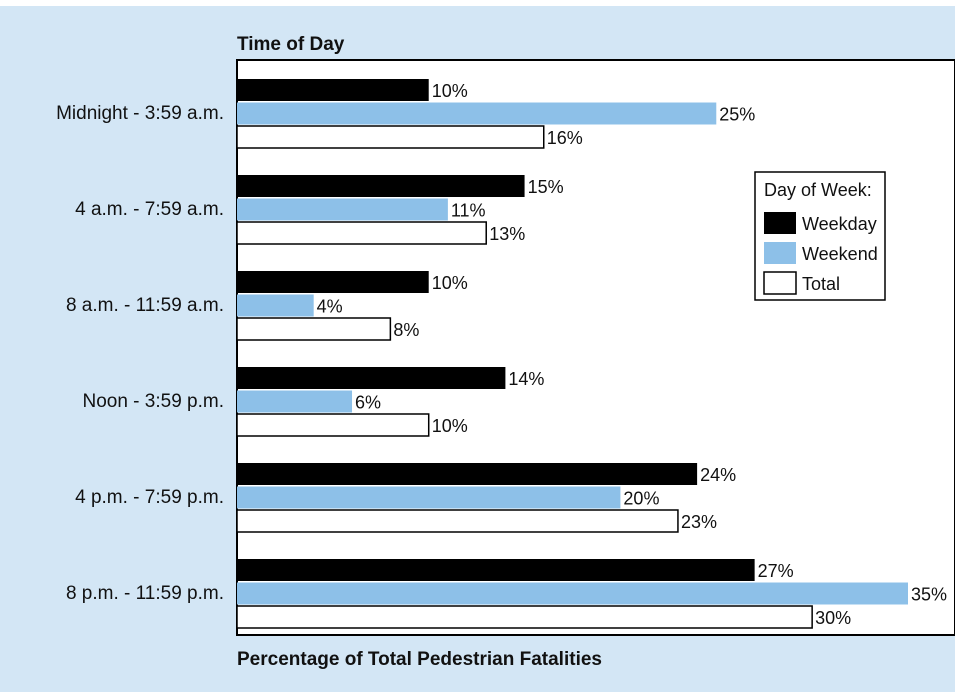 The height and width of the screenshot is (698, 955). Describe the element at coordinates (818, 190) in the screenshot. I see `legend-title: Day of Week:` at that location.